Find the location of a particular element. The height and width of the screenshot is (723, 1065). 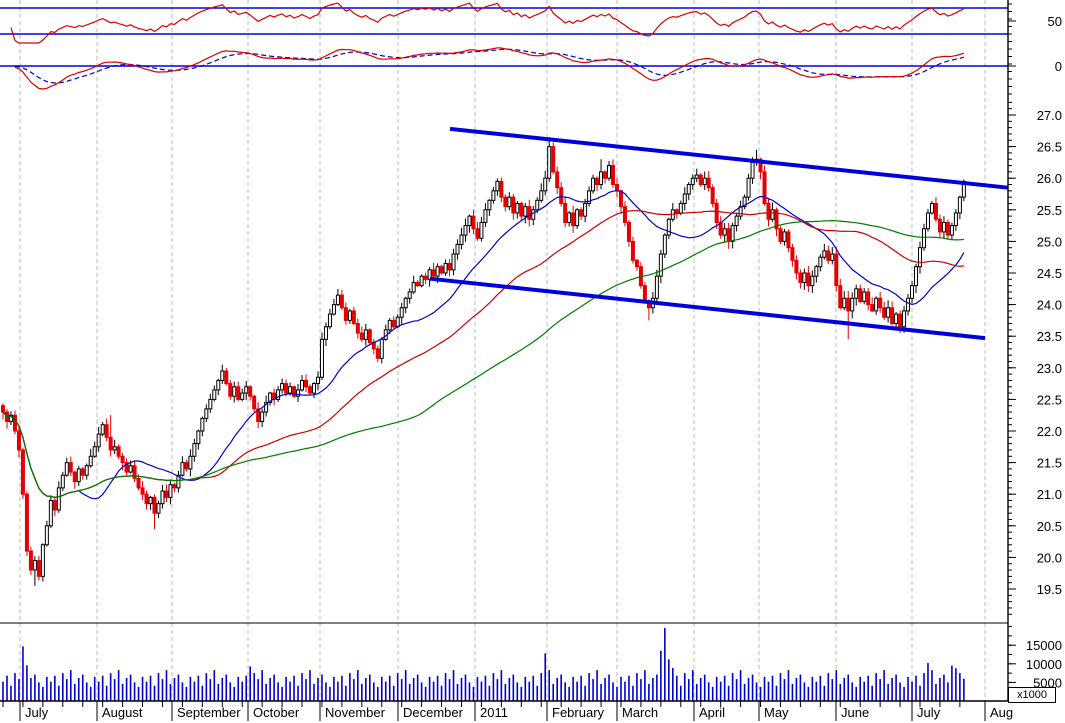

price-axis-label: 20.0 is located at coordinates (1049, 557).